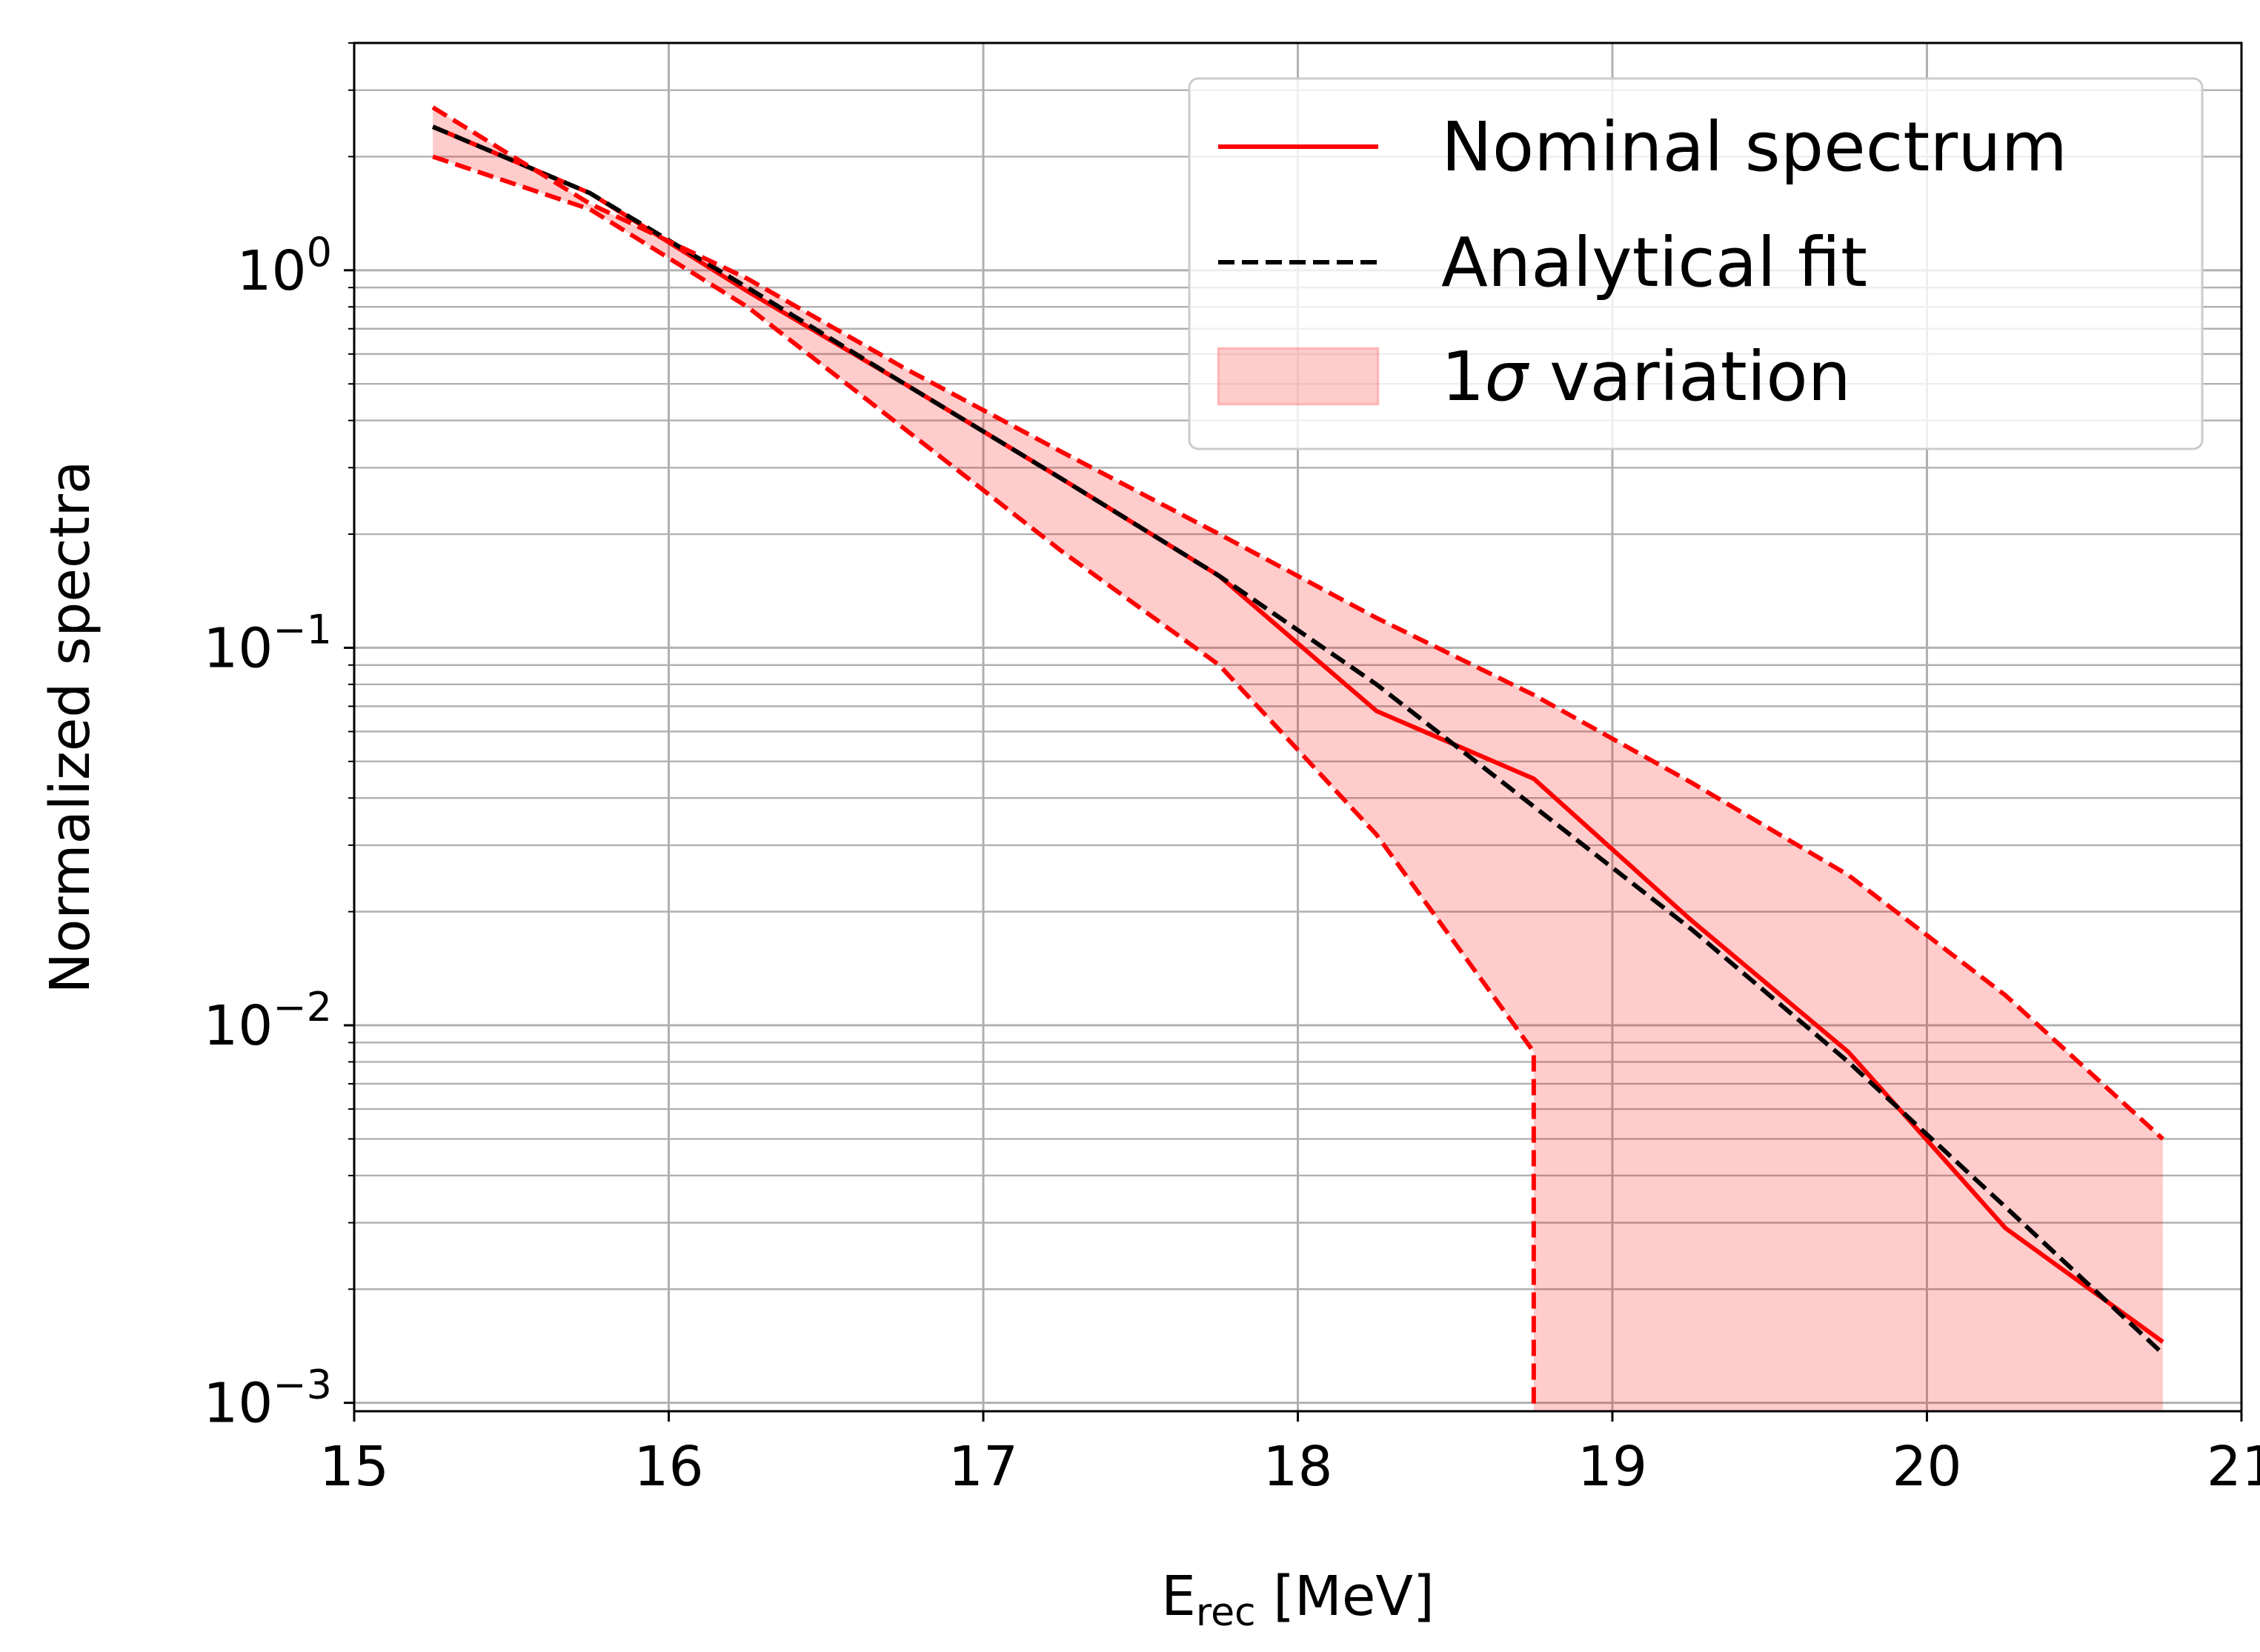 This screenshot has height=1652, width=2260. What do you see at coordinates (1689, 376) in the screenshot?
I see `legend-label-band-rest: variation` at bounding box center [1689, 376].